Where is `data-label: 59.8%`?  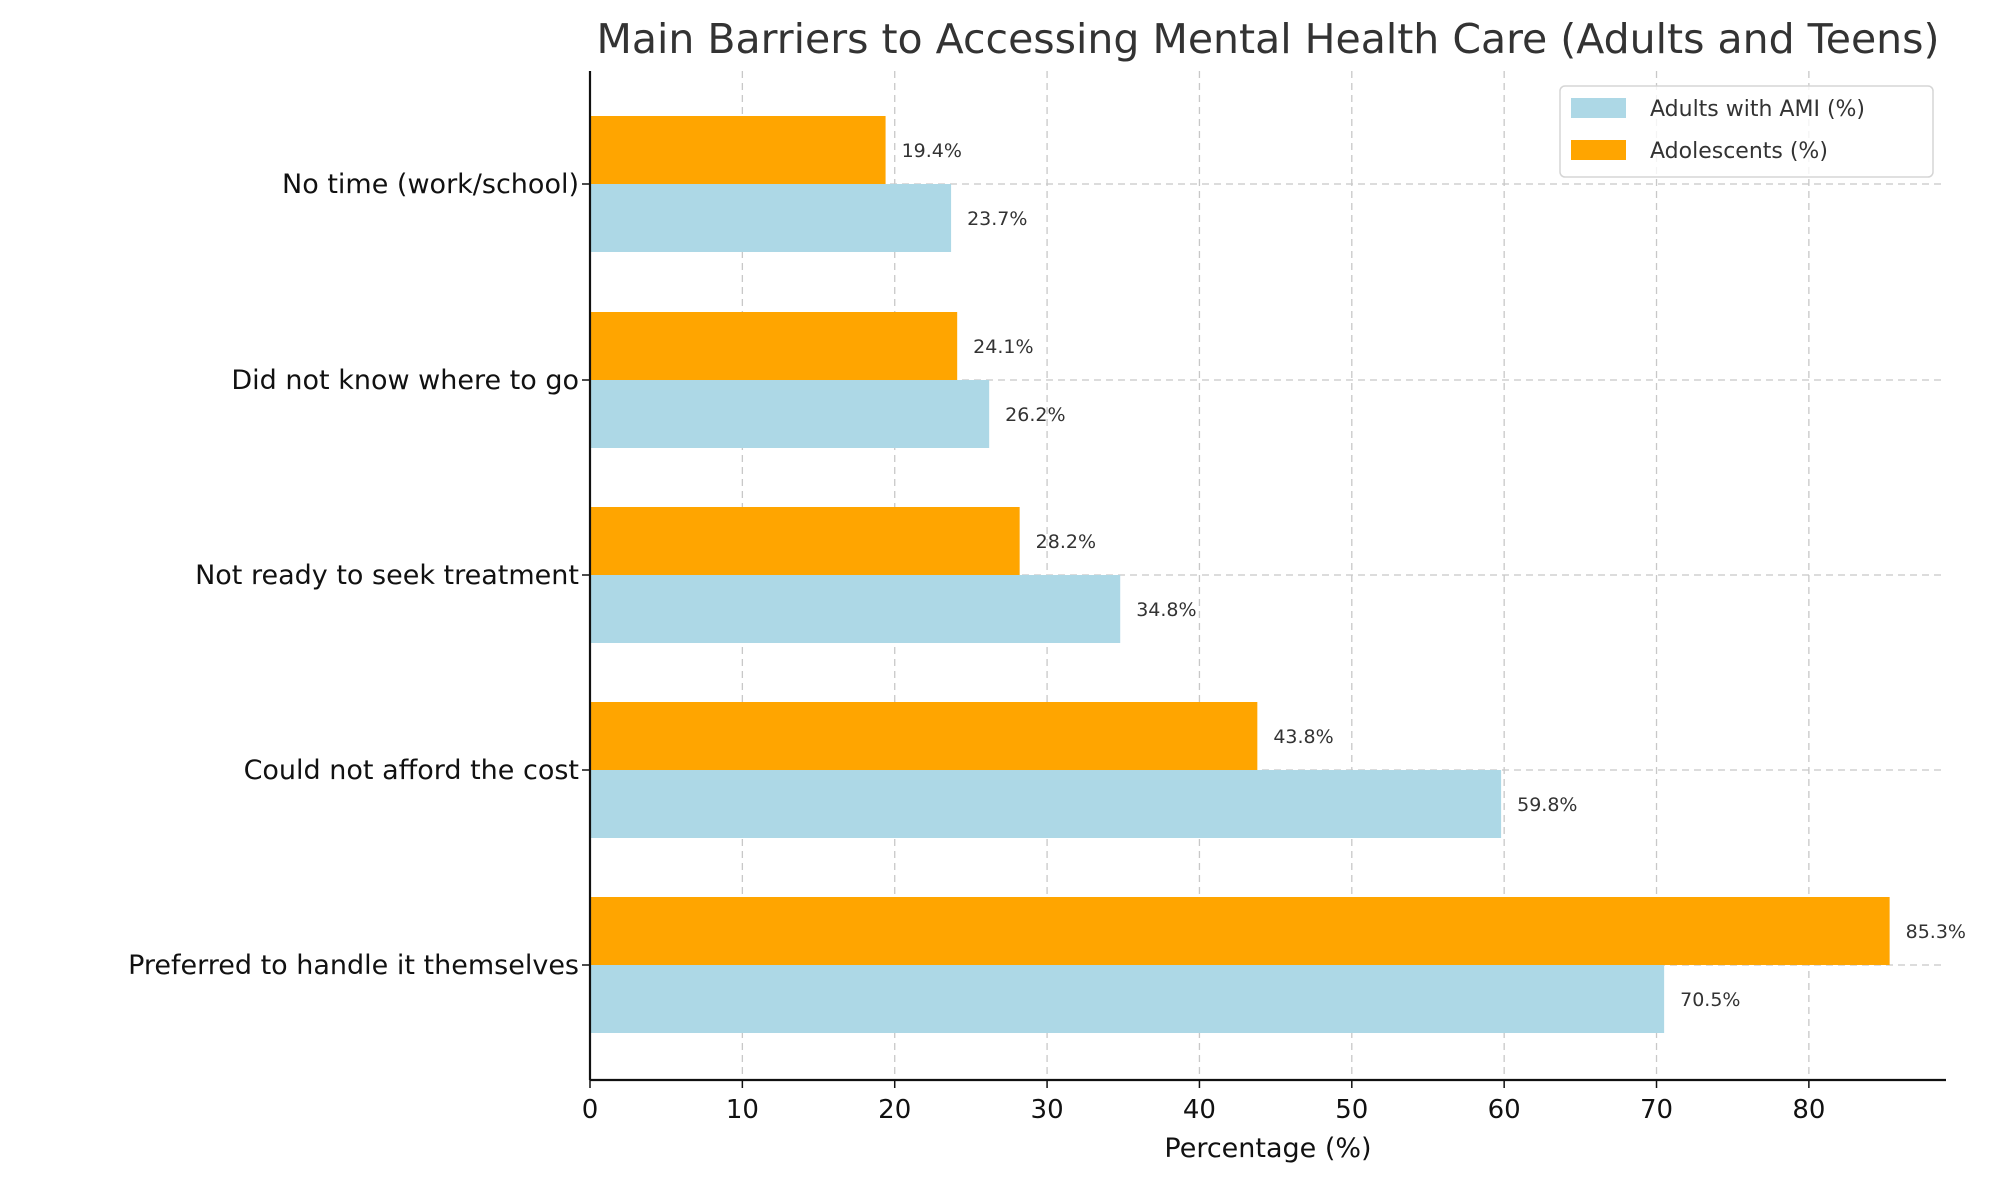
data-label: 59.8% is located at coordinates (1547, 805).